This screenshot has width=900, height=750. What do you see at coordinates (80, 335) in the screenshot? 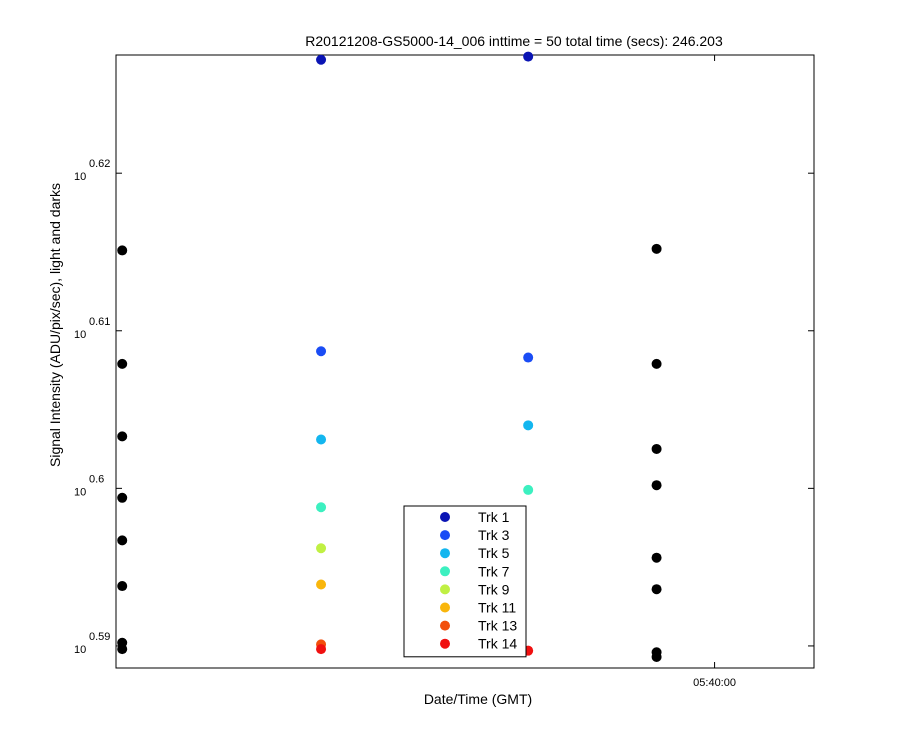
I see `y-tick-label-2: 10` at bounding box center [80, 335].